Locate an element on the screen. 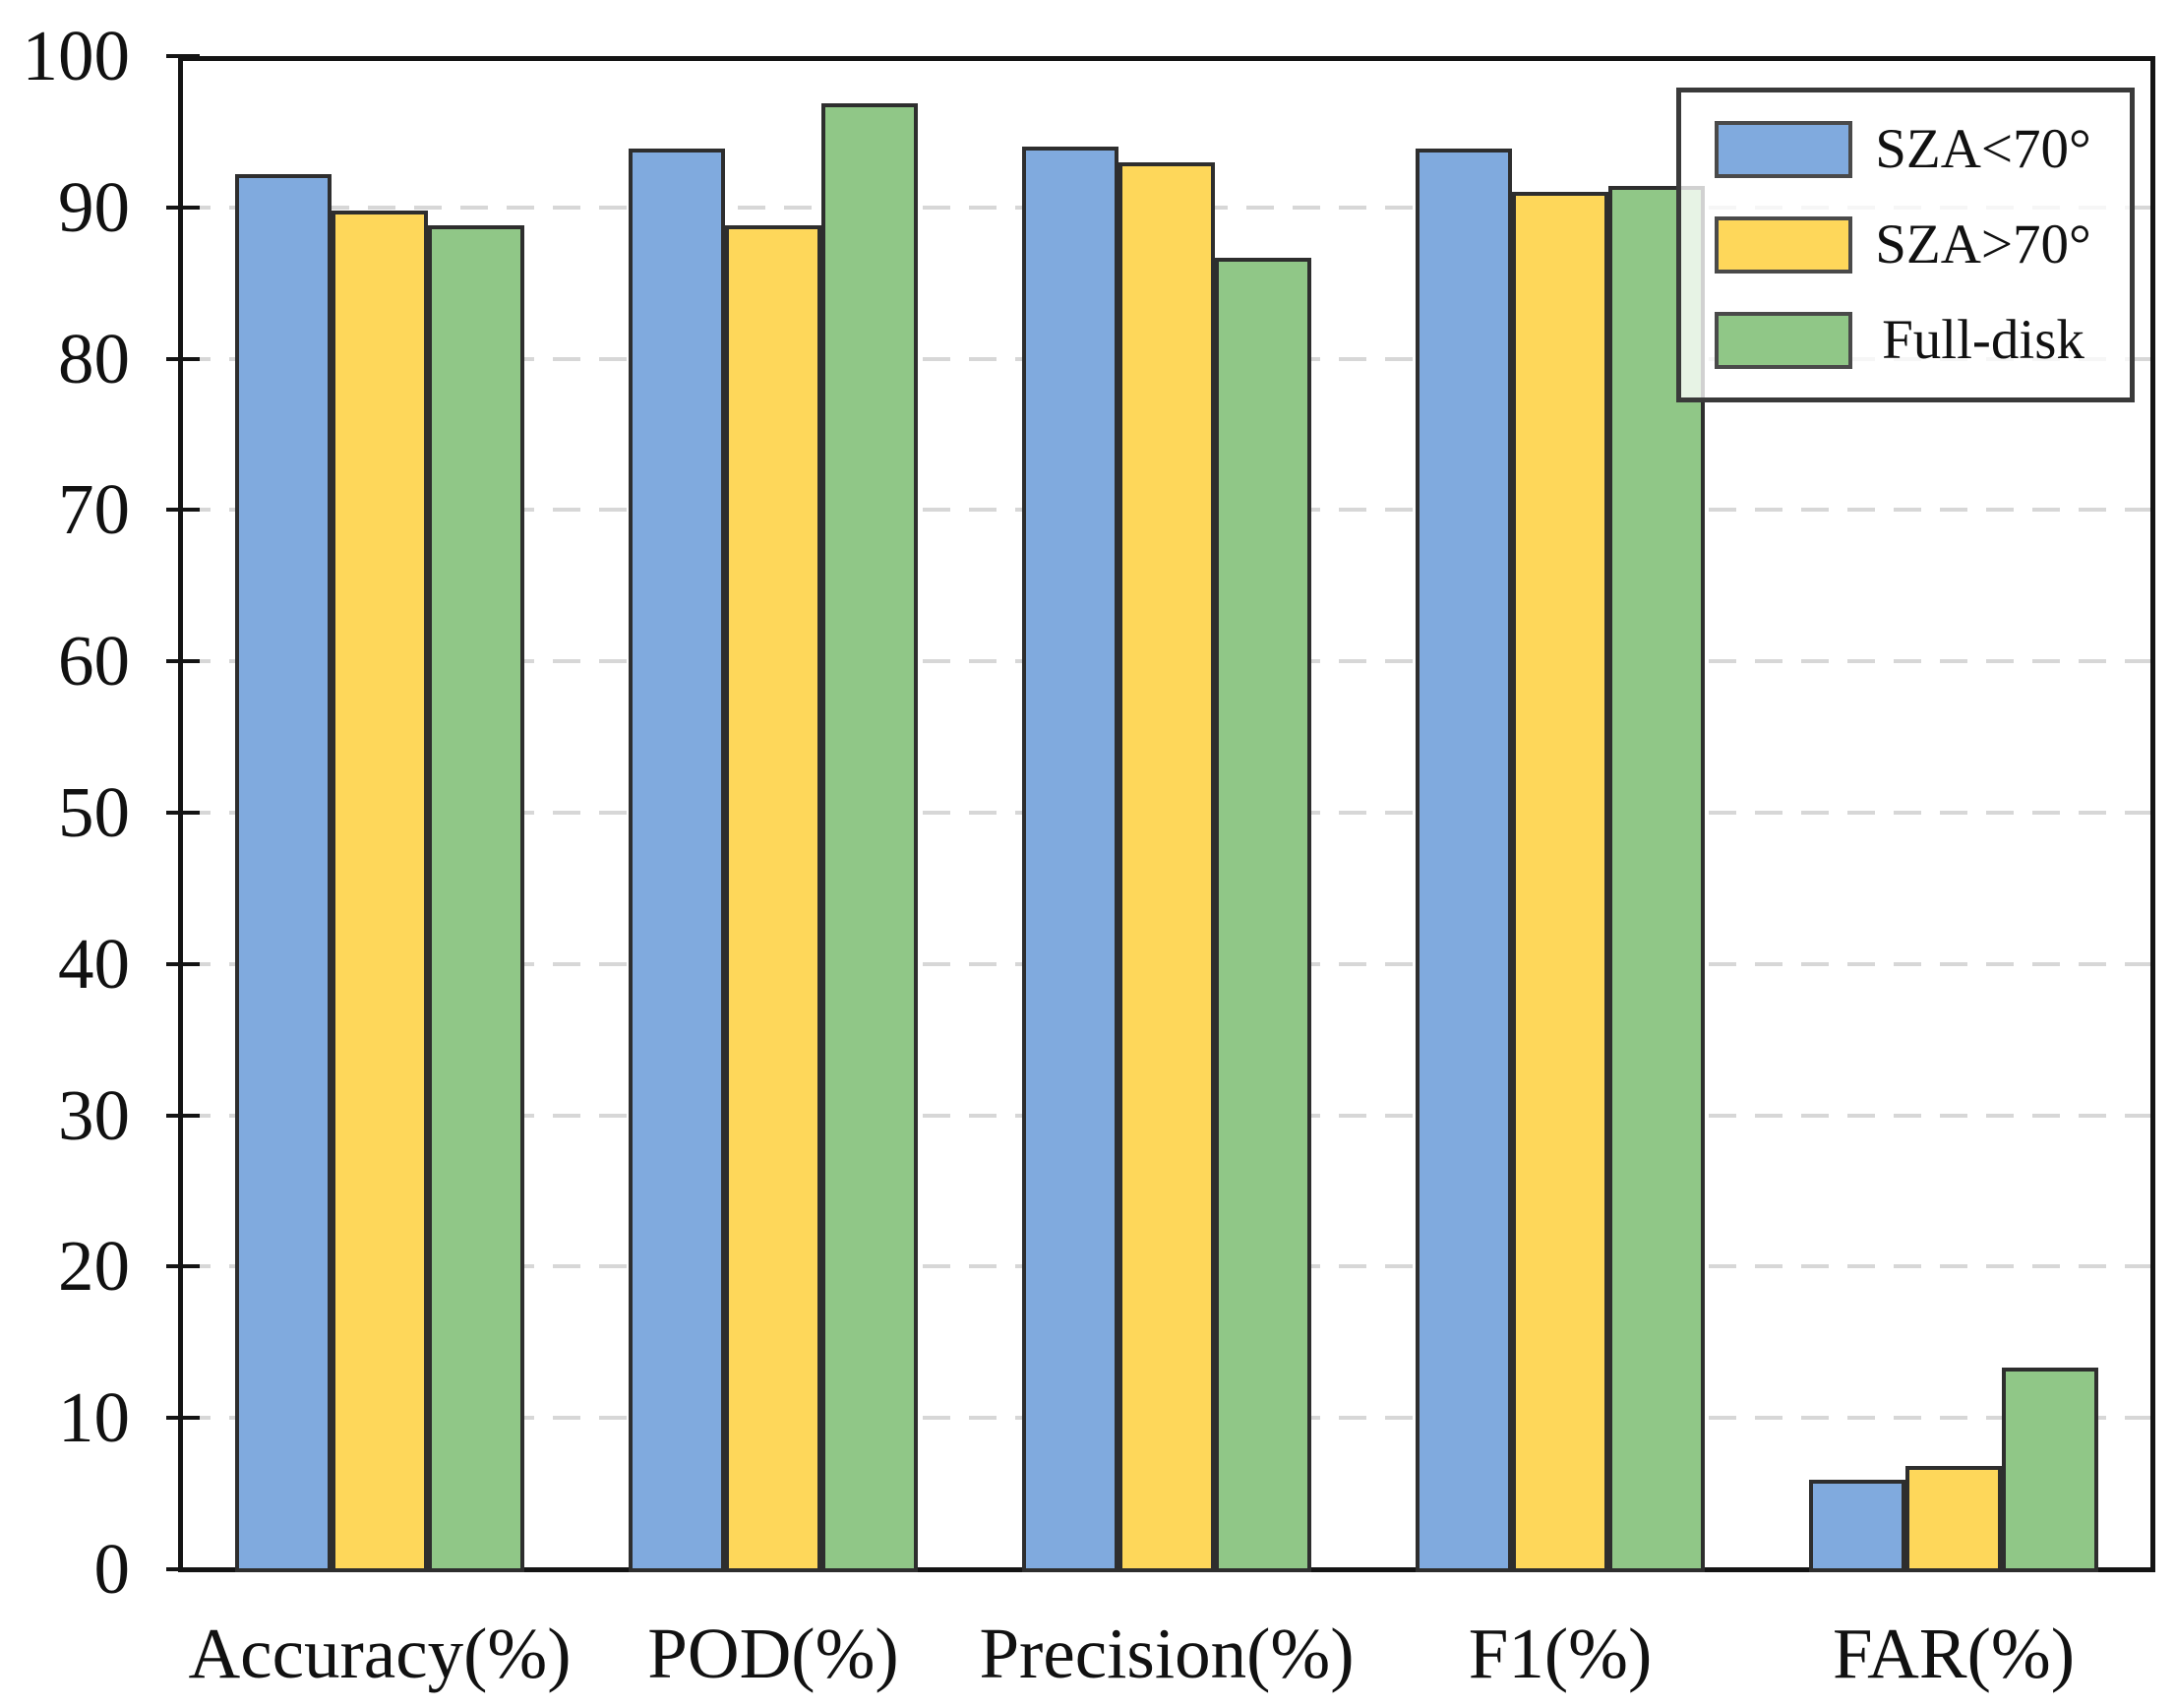  y-axis-tick-label: 80 is located at coordinates (94, 358).